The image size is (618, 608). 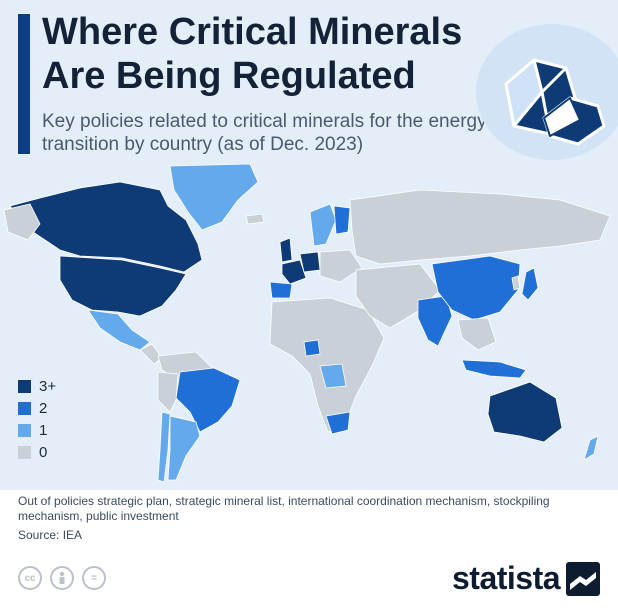 I want to click on region-iceland, so click(x=255, y=219).